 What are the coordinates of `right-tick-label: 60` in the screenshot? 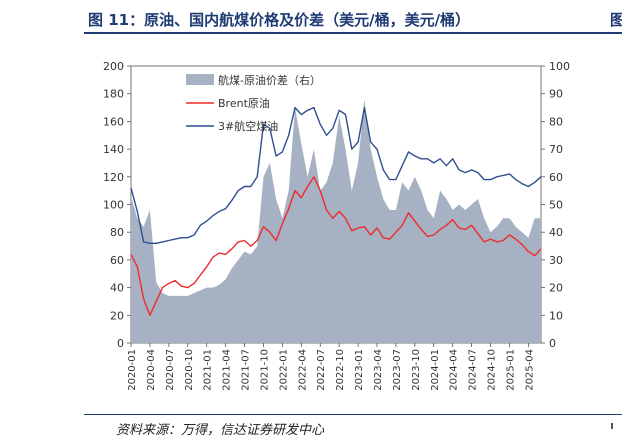 It's located at (556, 177).